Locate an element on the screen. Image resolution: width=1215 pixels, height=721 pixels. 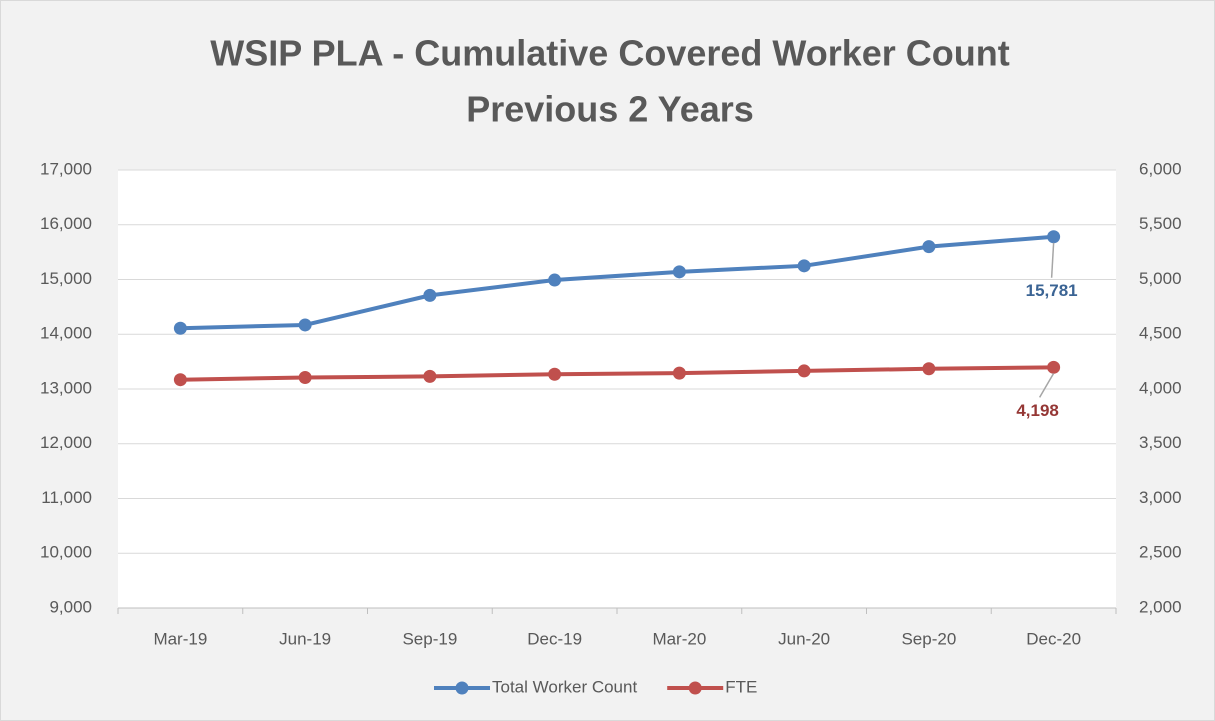
x-tick-label: Jun-19 is located at coordinates (305, 638).